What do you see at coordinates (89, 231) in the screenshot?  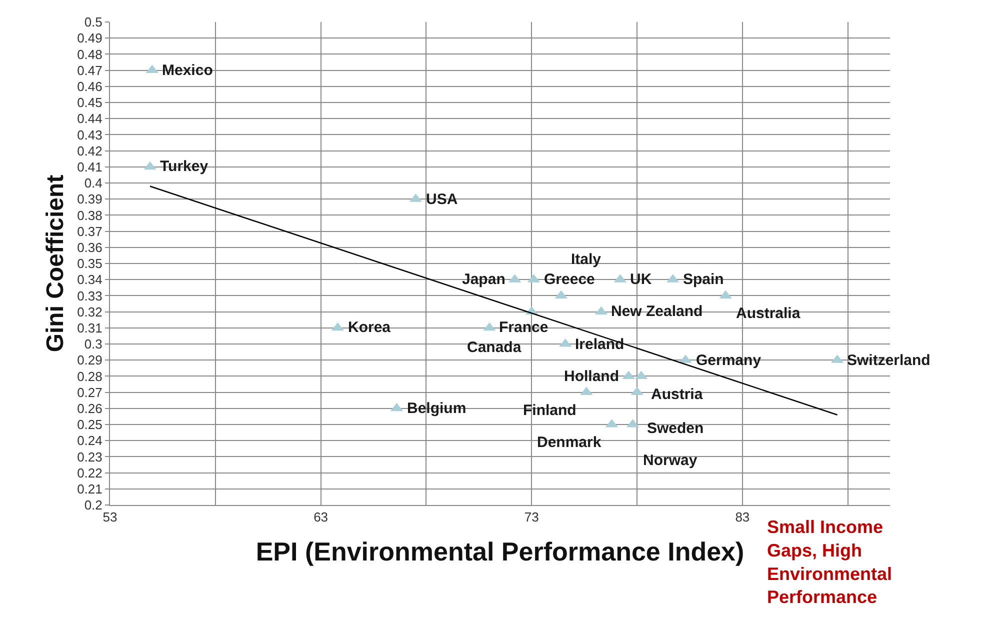 I see `y-tick-label: 0.37` at bounding box center [89, 231].